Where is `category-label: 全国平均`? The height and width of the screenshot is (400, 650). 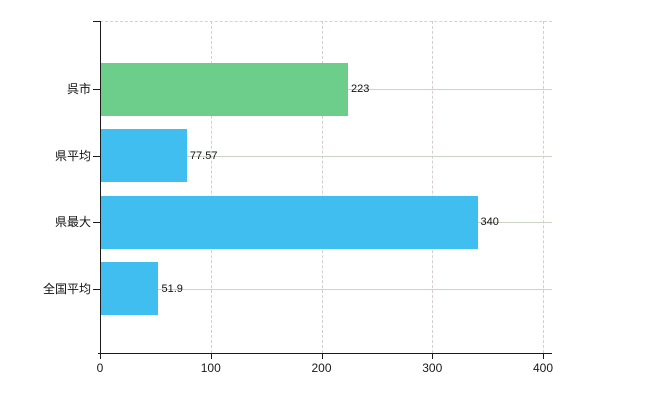
category-label: 全国平均 is located at coordinates (66, 288).